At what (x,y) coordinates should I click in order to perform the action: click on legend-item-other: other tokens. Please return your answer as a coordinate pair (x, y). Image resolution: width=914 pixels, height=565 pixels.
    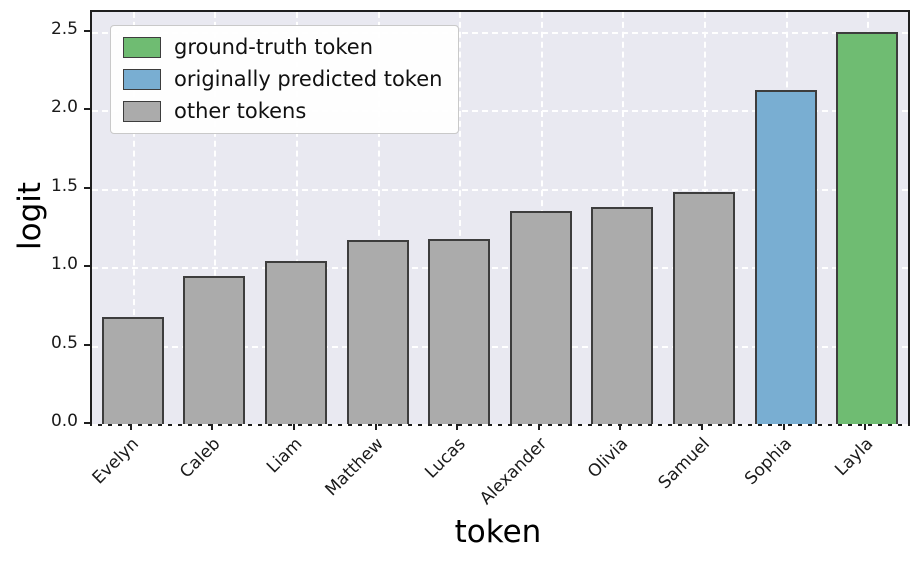
    Looking at the image, I should click on (282, 111).